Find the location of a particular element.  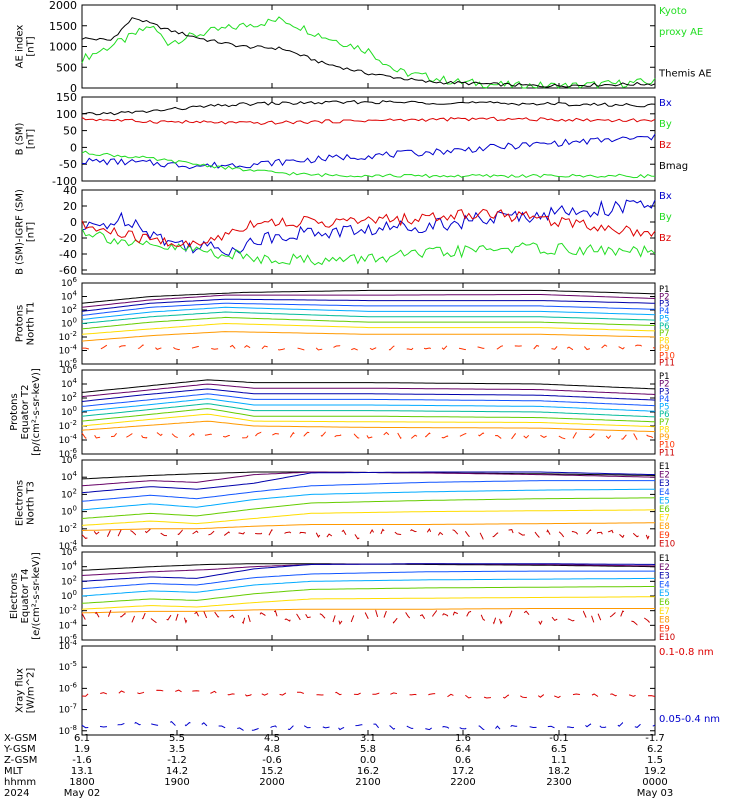

series-line-ee-e9 is located at coordinates (368, 617).